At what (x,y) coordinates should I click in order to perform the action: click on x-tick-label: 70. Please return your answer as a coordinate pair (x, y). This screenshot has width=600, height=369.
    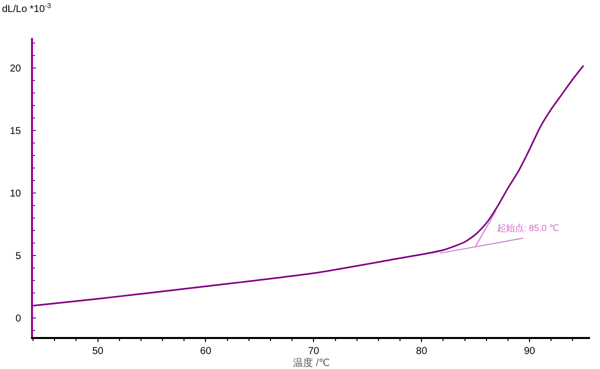
    Looking at the image, I should click on (314, 351).